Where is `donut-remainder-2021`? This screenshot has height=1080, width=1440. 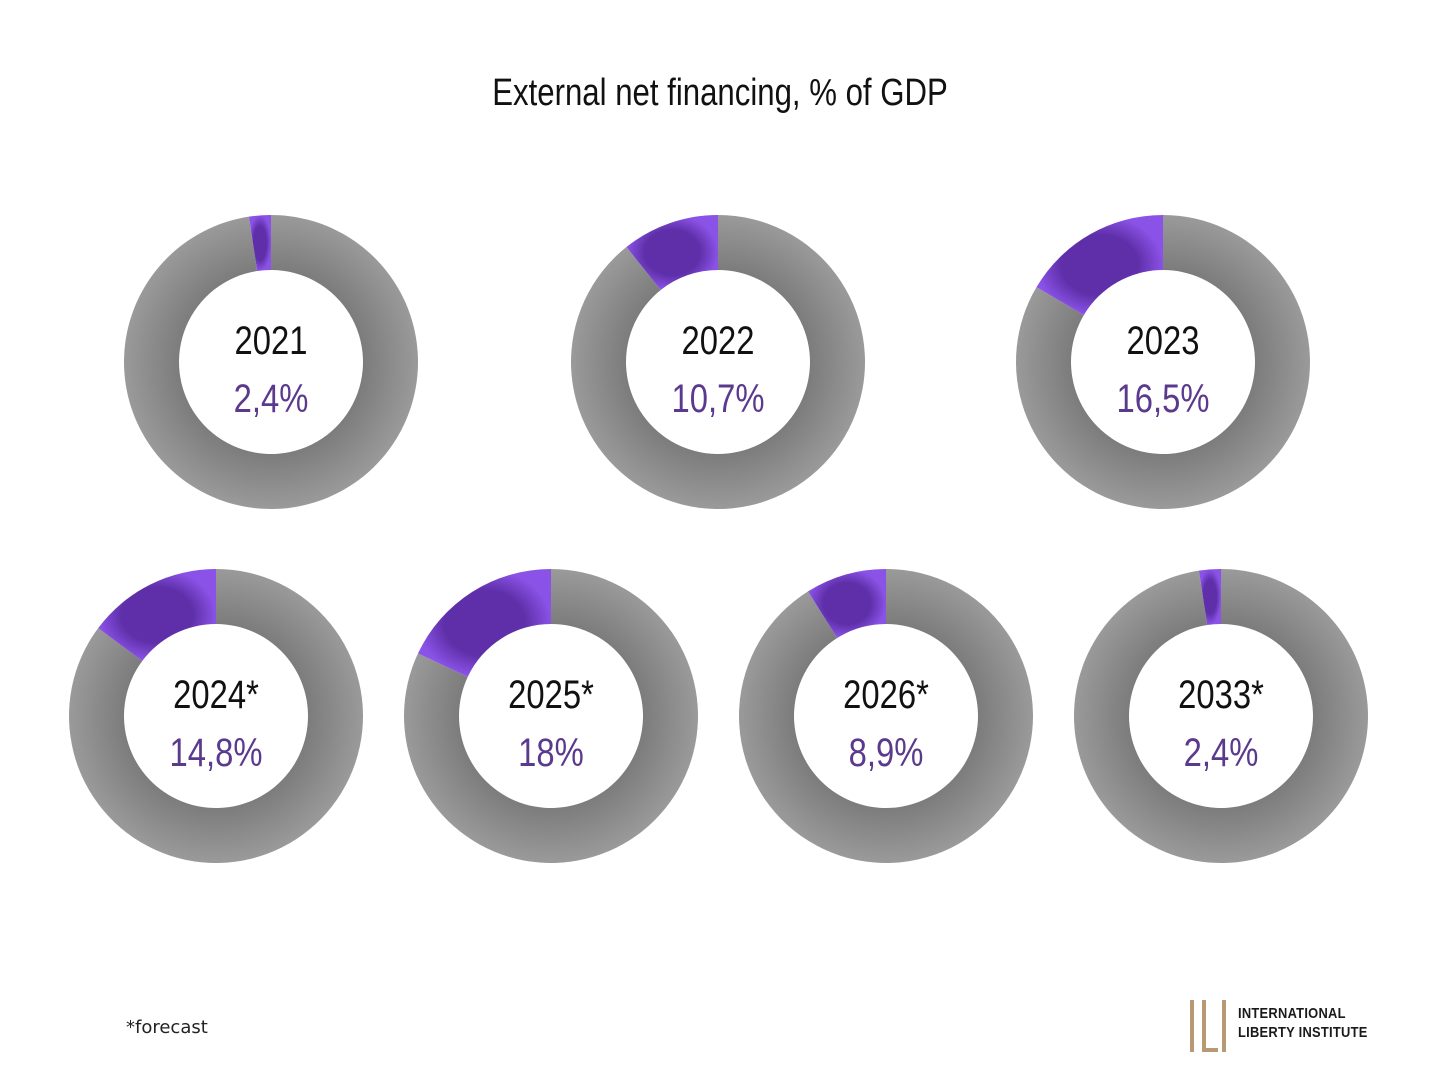 donut-remainder-2021 is located at coordinates (271, 362).